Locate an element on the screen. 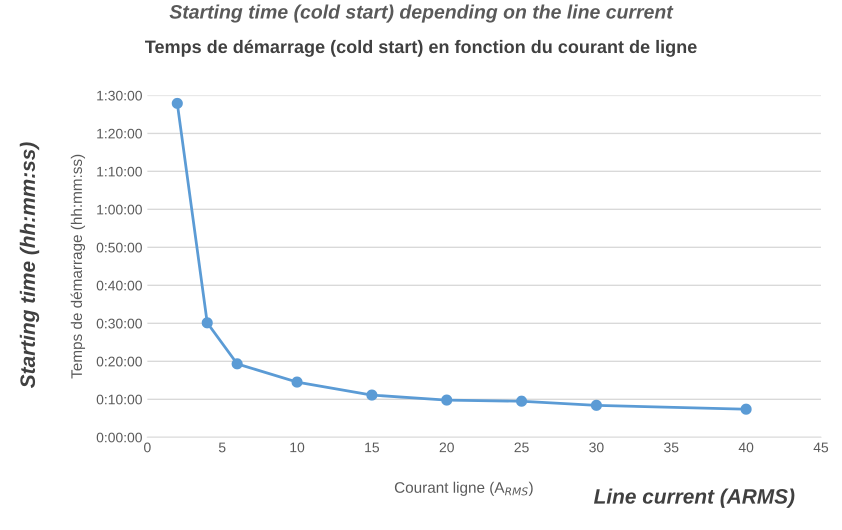 This screenshot has width=842, height=530. y-tick-label: 1:00:00 is located at coordinates (119, 209).